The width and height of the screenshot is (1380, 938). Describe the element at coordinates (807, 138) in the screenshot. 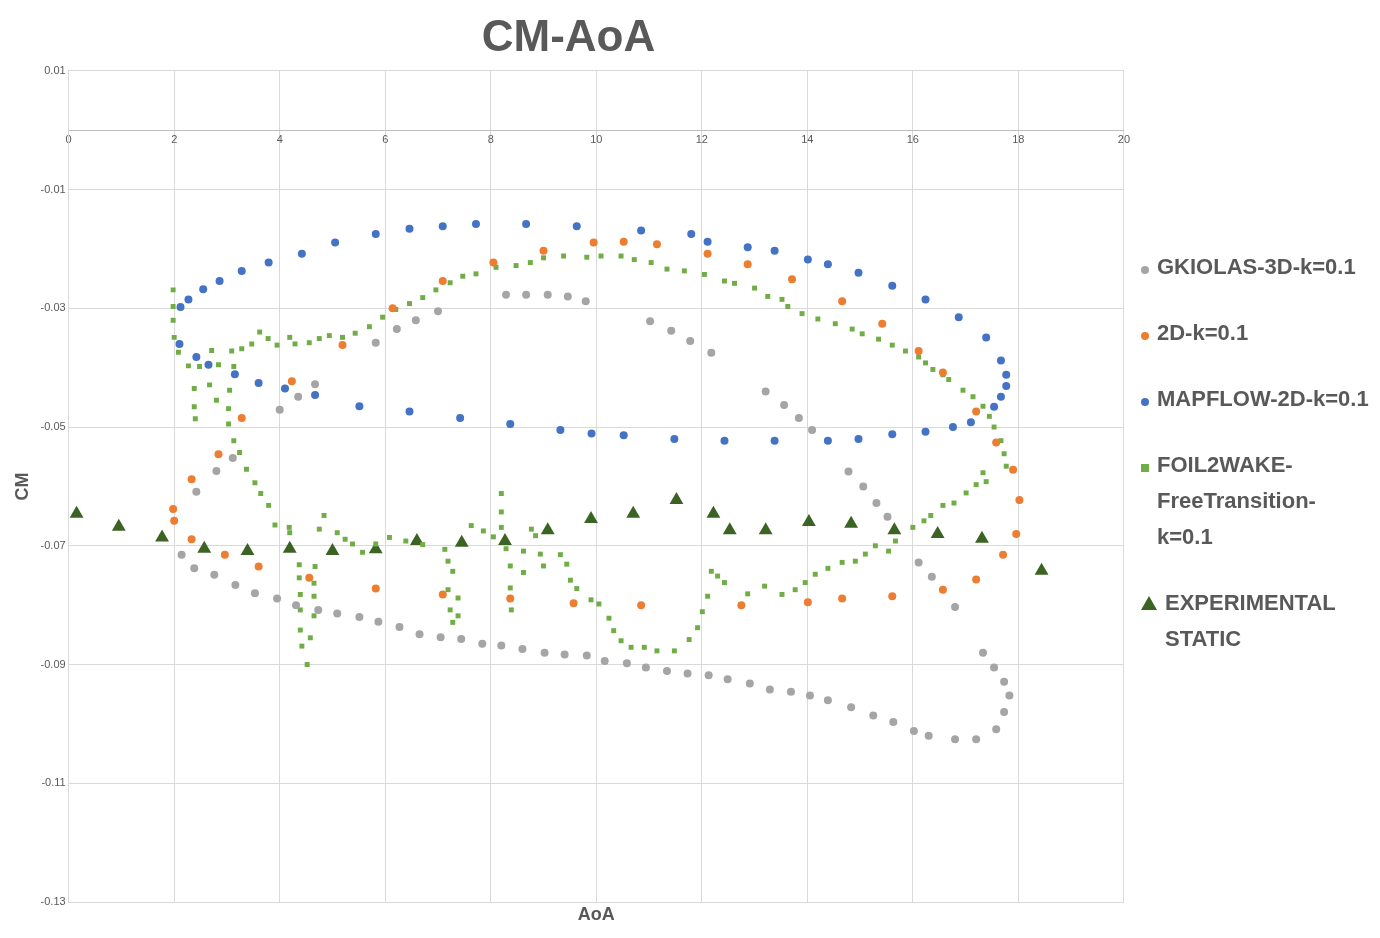

I see `x-tick-label: 14` at that location.